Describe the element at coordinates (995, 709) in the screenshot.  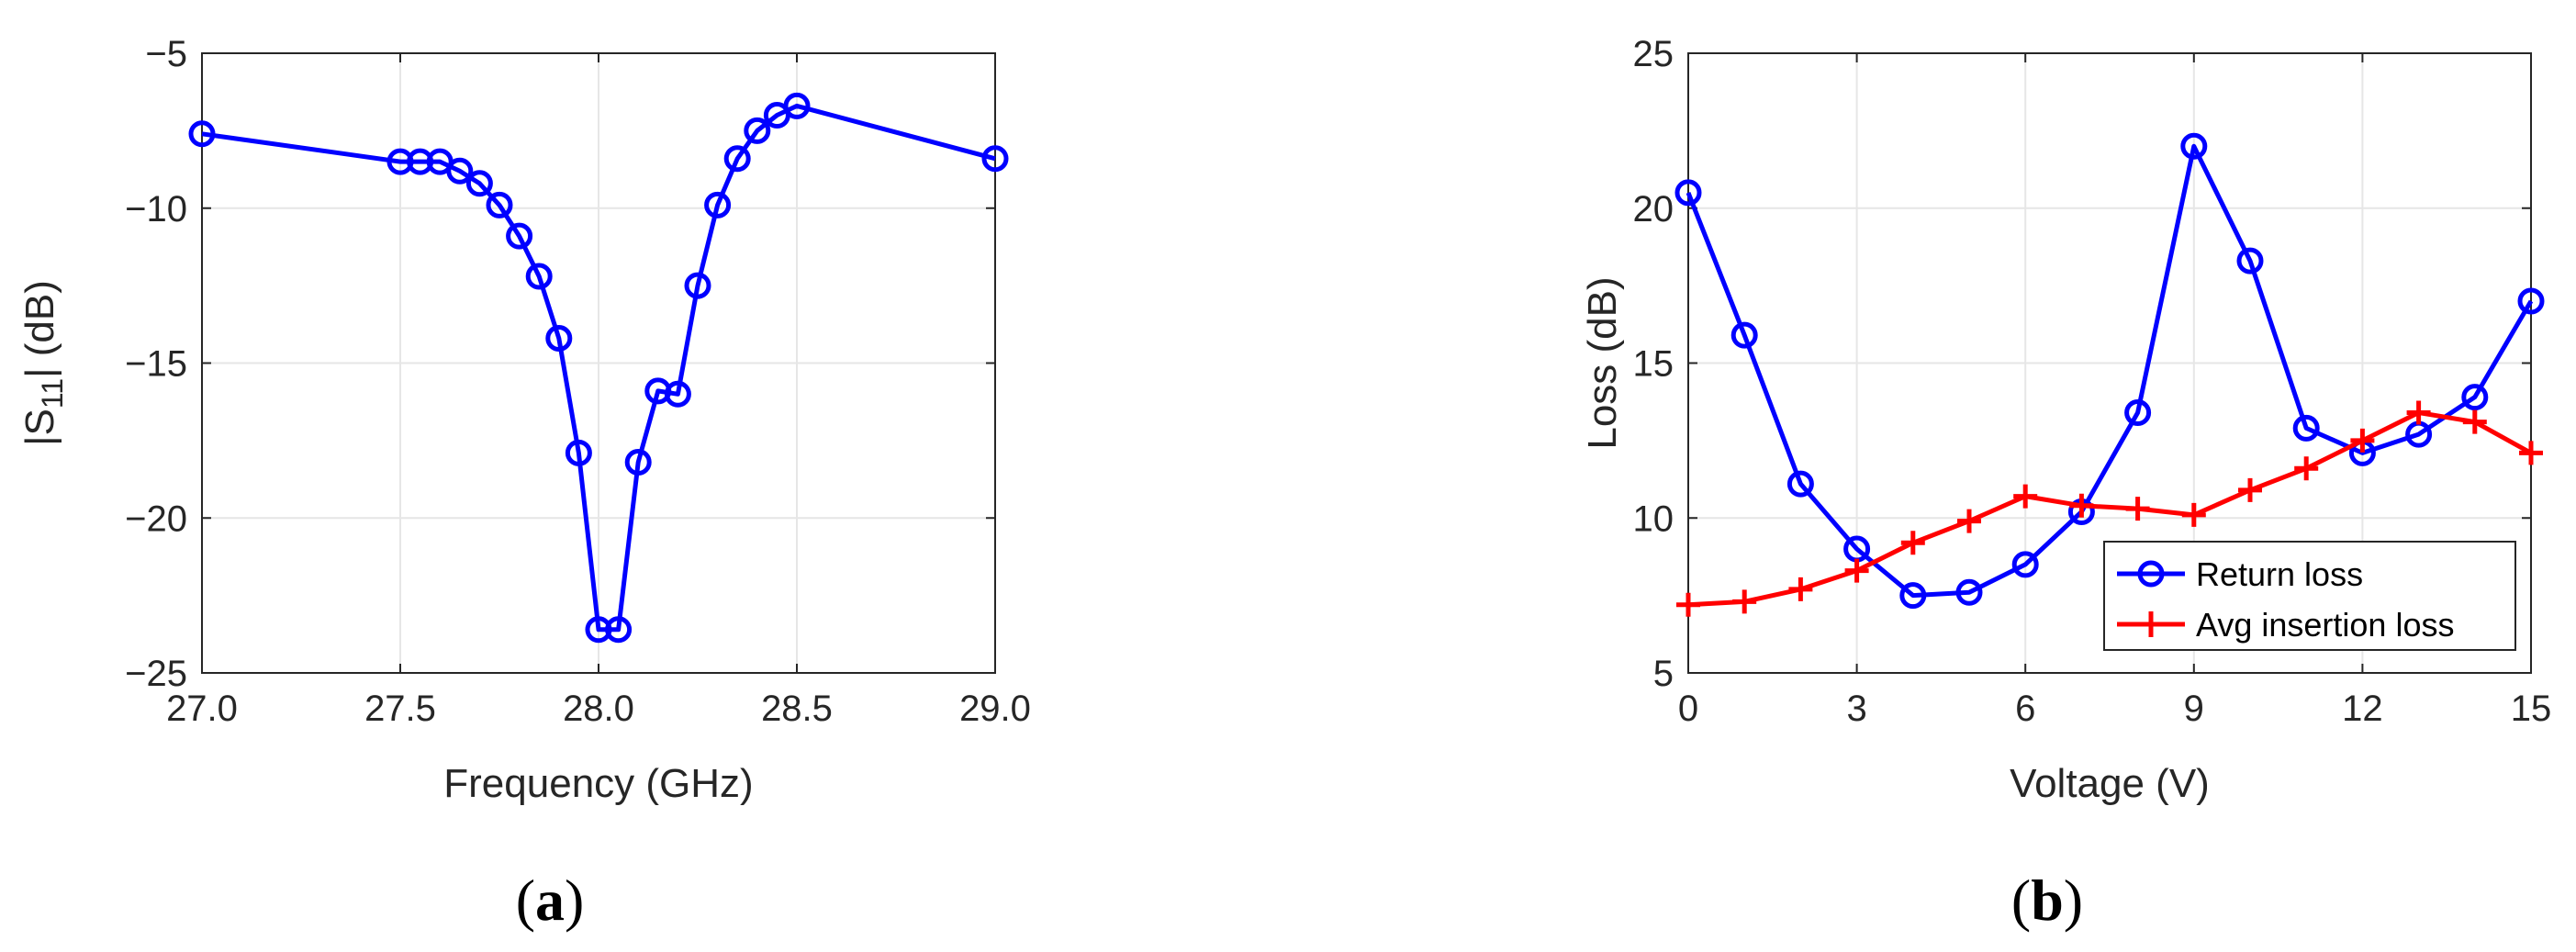
I see `x-tick-label: 29.0` at that location.